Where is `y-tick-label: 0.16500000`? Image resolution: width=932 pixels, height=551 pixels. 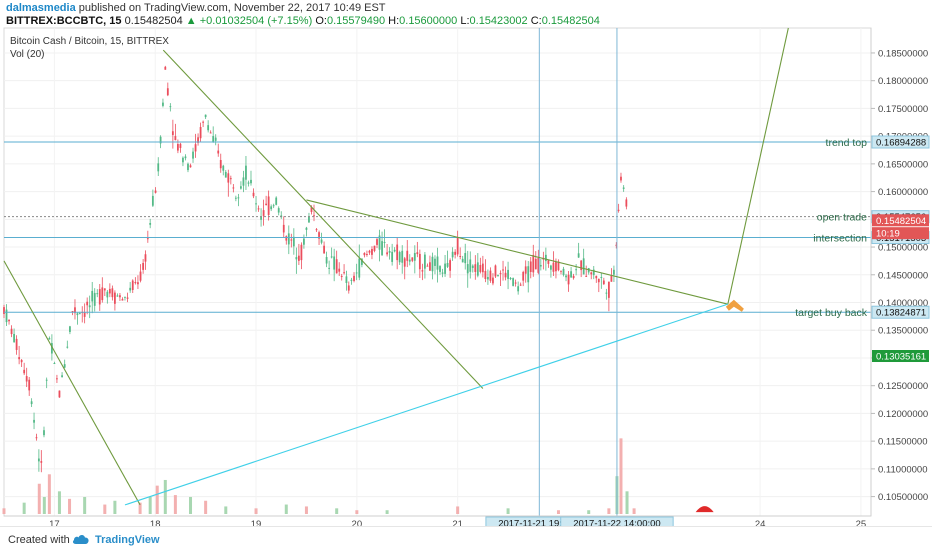 y-tick-label: 0.16500000 is located at coordinates (903, 164).